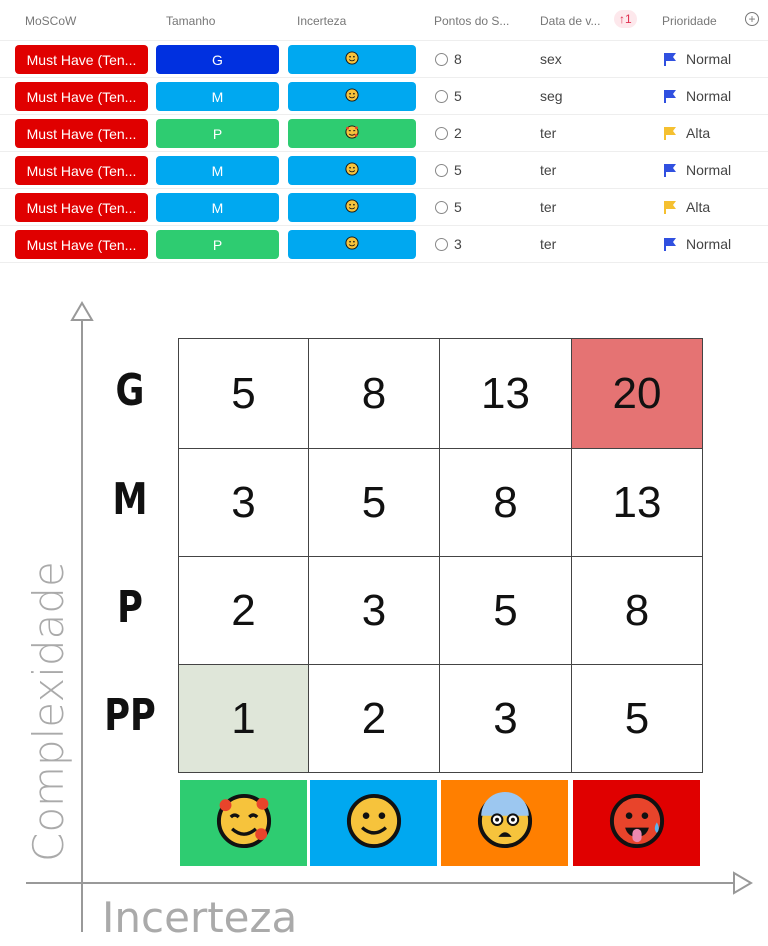  Describe the element at coordinates (743, 883) in the screenshot. I see `x-axis-arrow-icon` at that location.